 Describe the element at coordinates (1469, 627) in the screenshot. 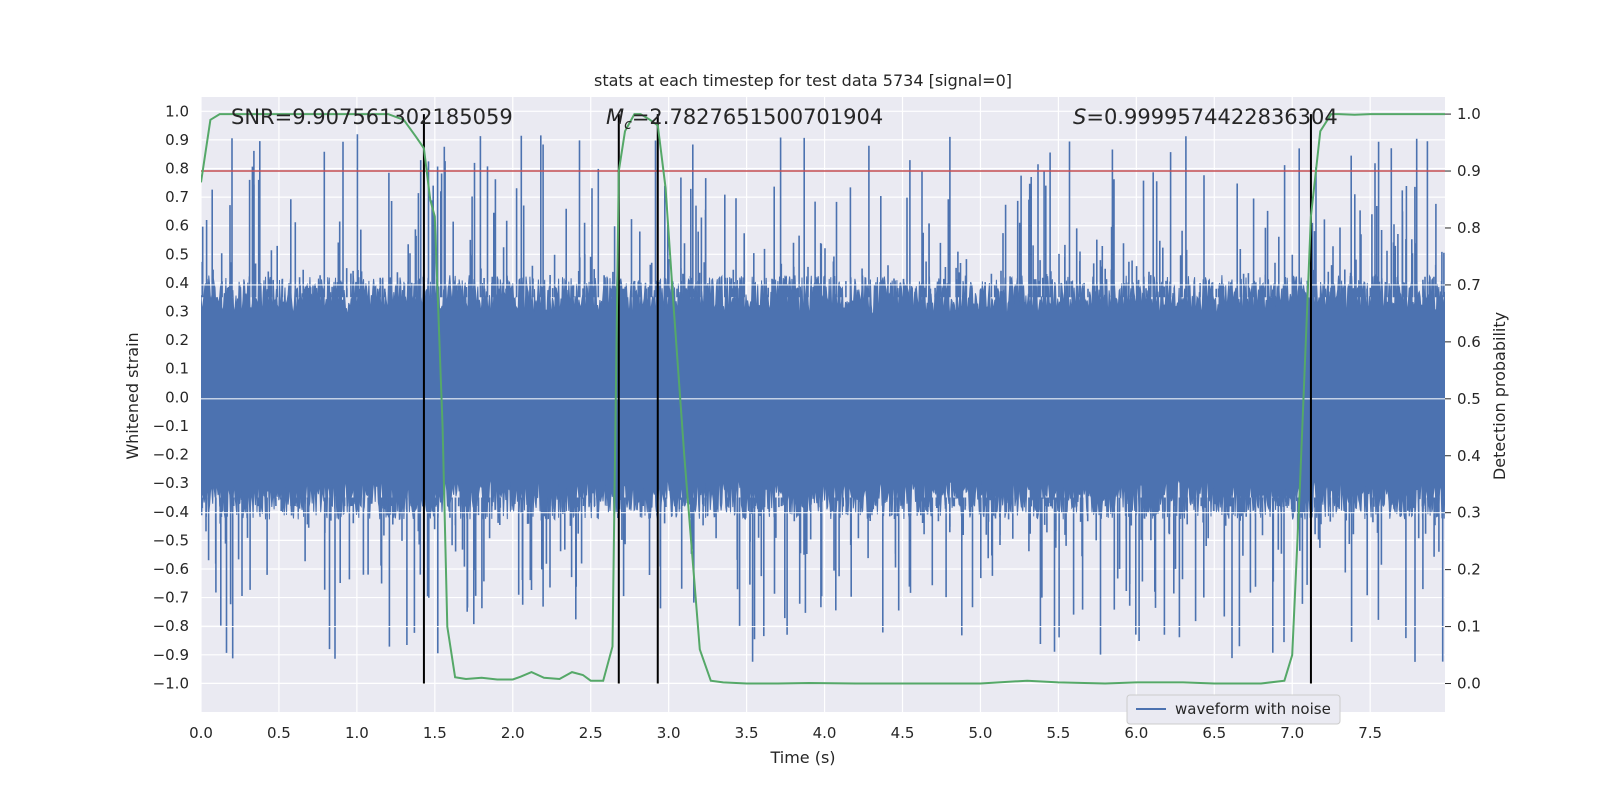

I see `y-right-tick-label: 0.1` at that location.